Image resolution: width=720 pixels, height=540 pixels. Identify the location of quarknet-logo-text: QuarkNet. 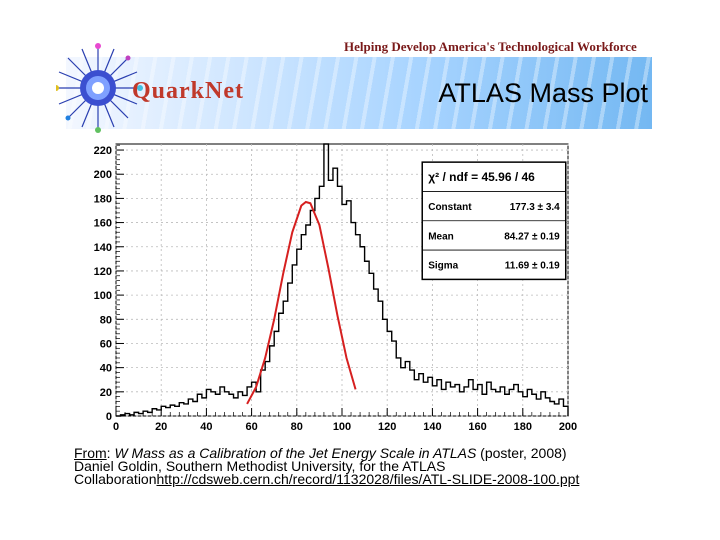
(188, 91).